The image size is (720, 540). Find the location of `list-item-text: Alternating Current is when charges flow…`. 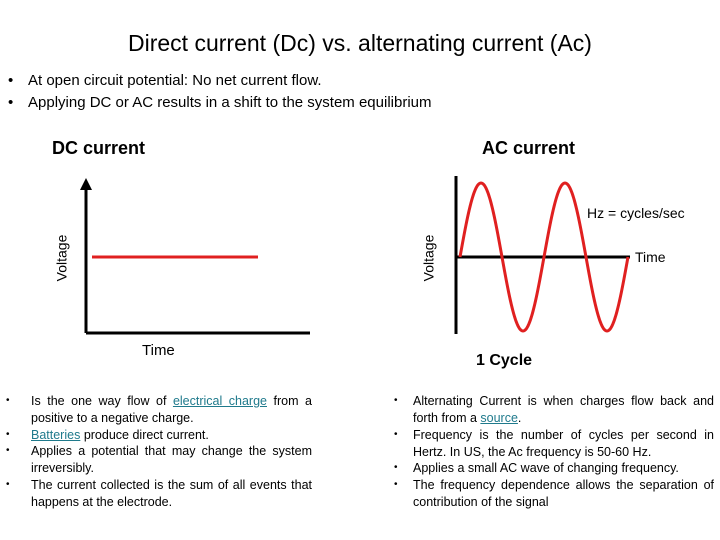

list-item-text: Alternating Current is when charges flow… is located at coordinates (563, 409).